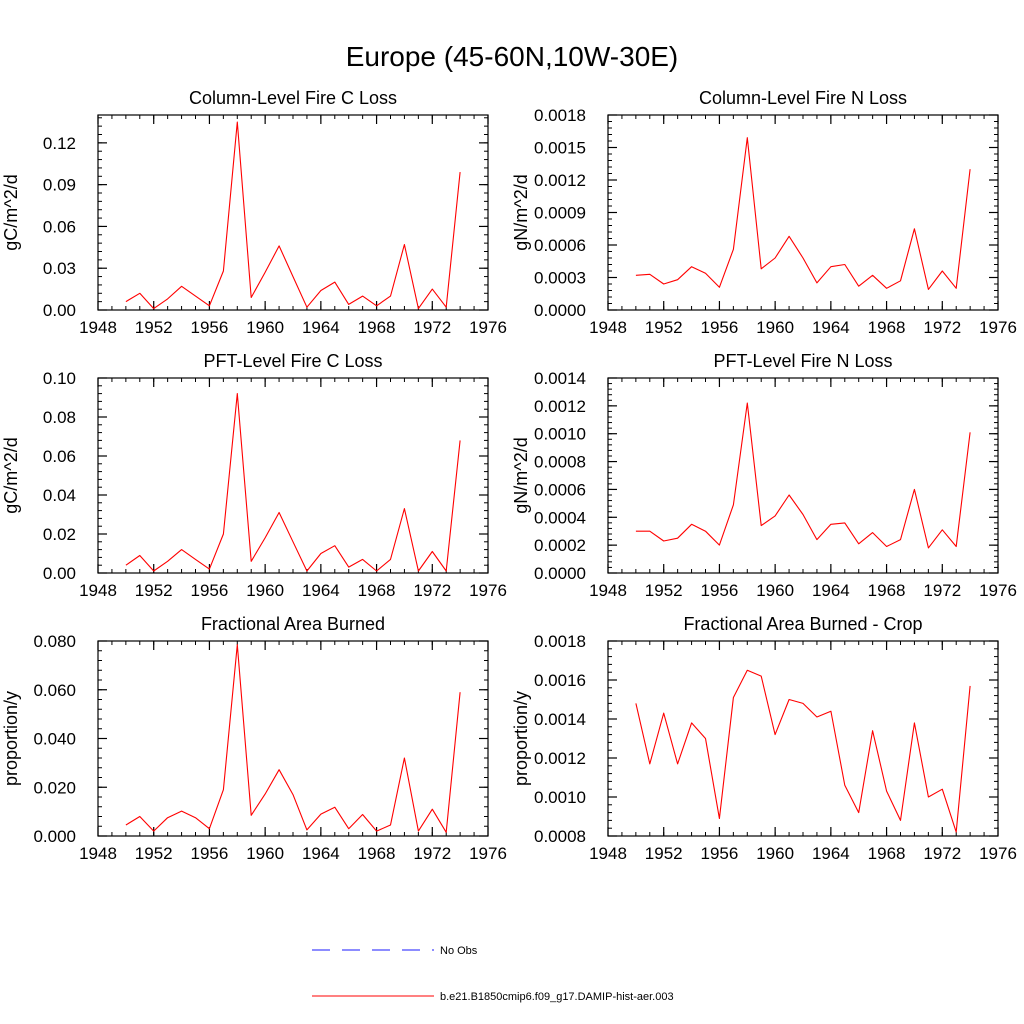 The height and width of the screenshot is (1024, 1024). I want to click on y-axis-label: gC/m^2/d, so click(11, 212).